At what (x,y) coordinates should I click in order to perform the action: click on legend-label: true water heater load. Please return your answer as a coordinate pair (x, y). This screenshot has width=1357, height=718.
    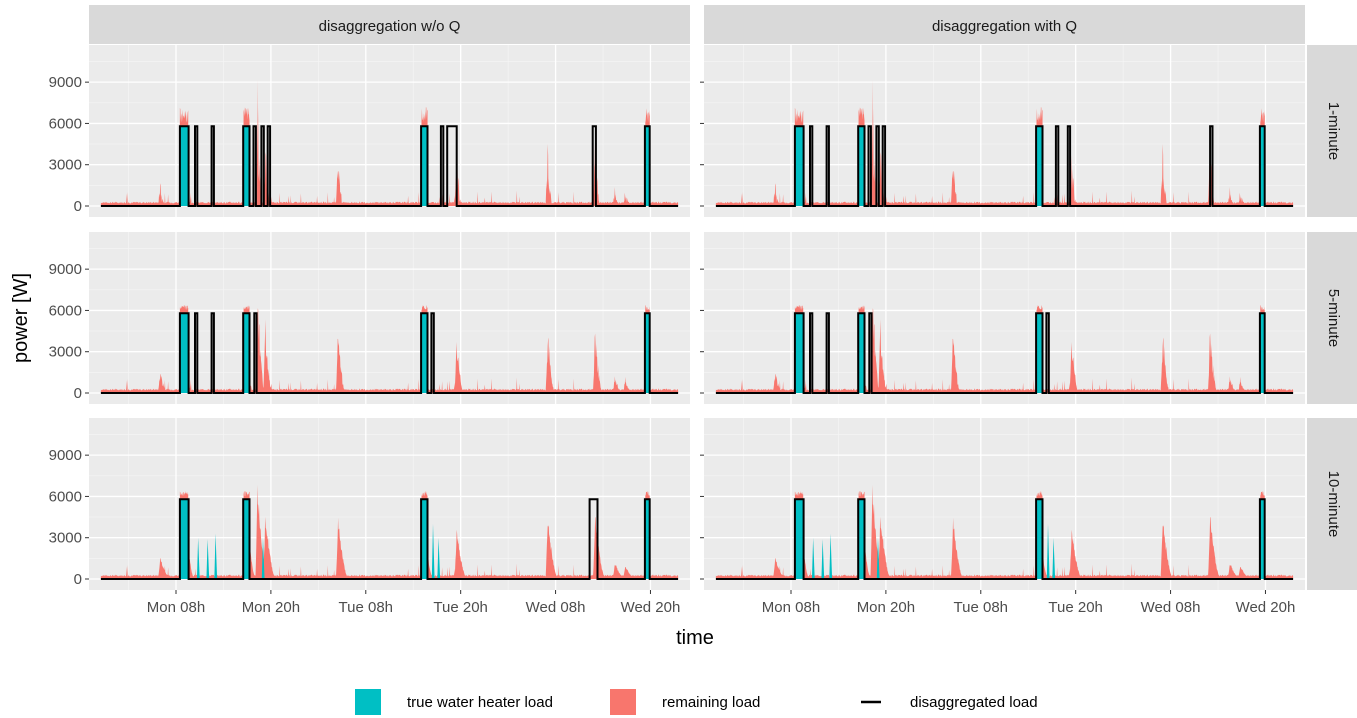
    Looking at the image, I should click on (480, 702).